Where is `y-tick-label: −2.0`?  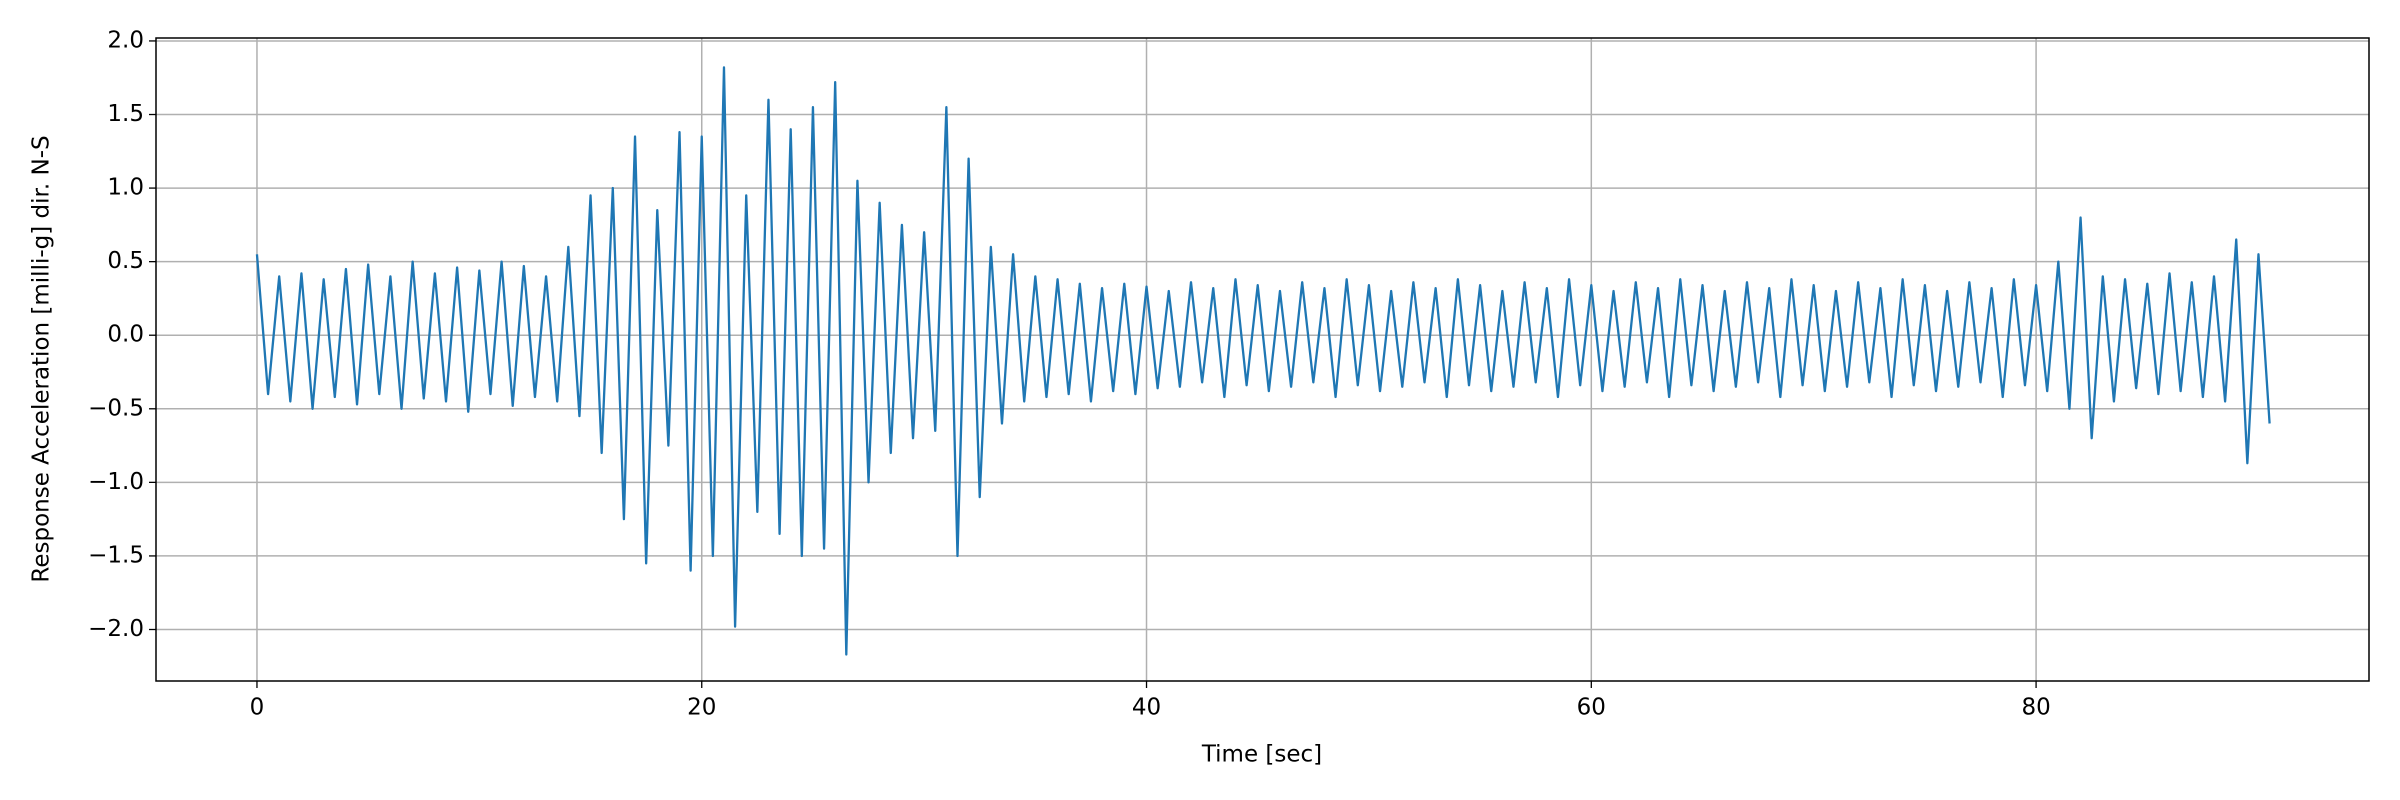
y-tick-label: −2.0 is located at coordinates (116, 629).